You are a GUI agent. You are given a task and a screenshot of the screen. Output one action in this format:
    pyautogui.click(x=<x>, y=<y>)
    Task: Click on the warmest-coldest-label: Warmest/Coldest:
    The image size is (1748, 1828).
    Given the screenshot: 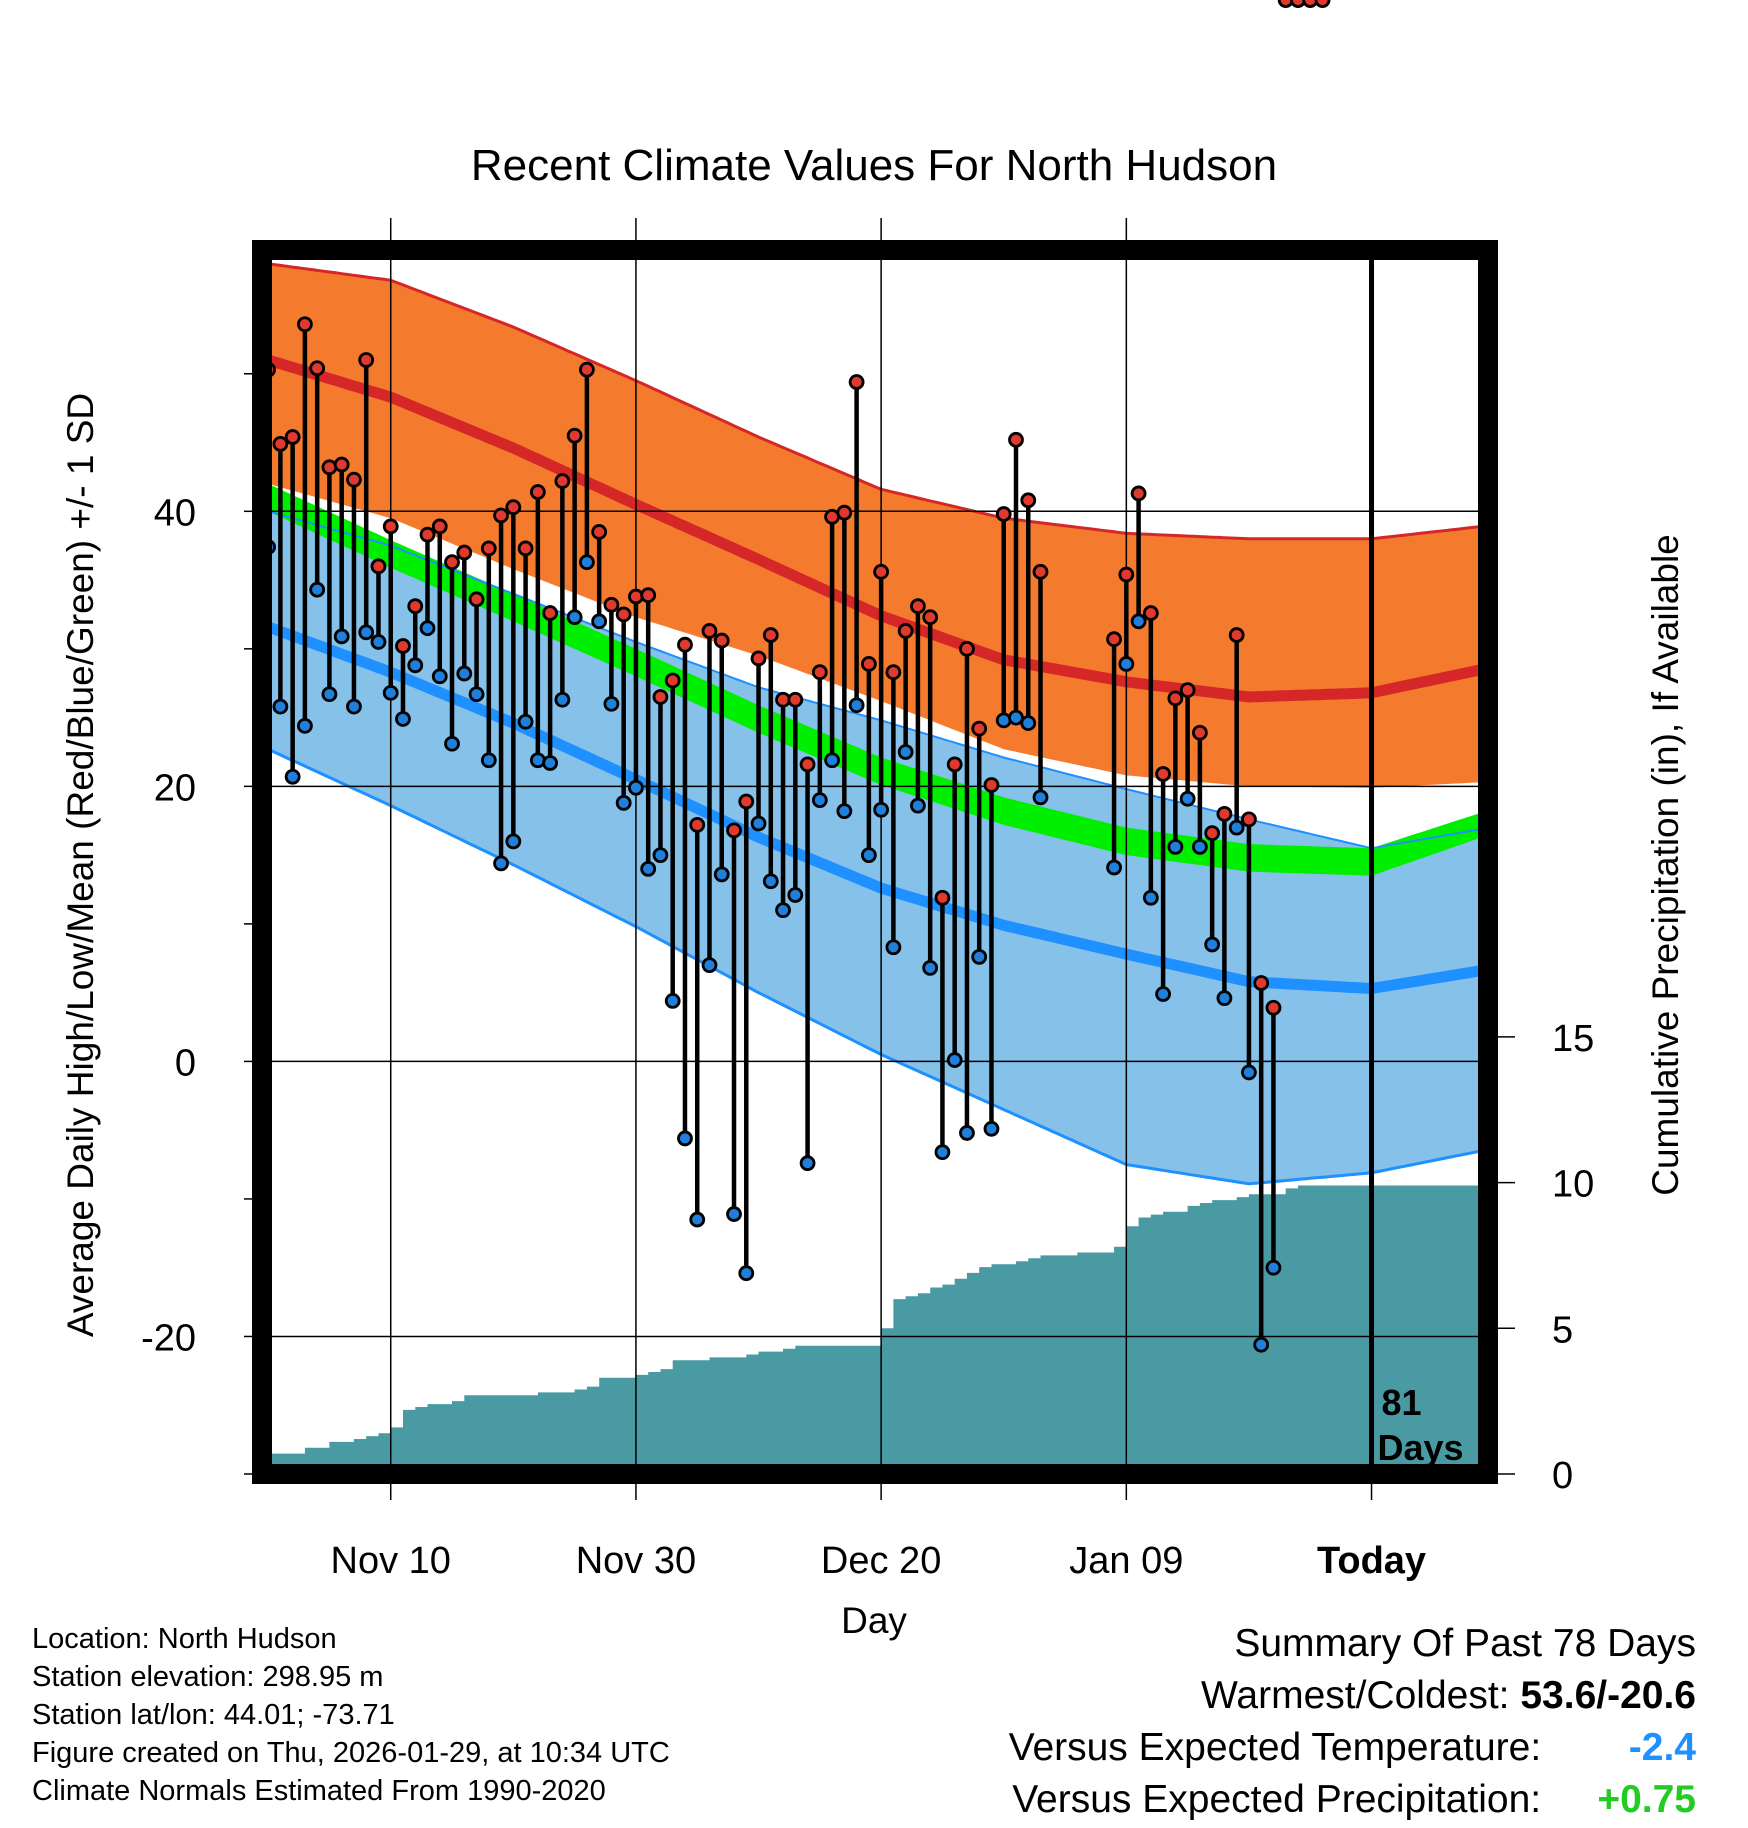 What is the action you would take?
    pyautogui.click(x=1355, y=1695)
    